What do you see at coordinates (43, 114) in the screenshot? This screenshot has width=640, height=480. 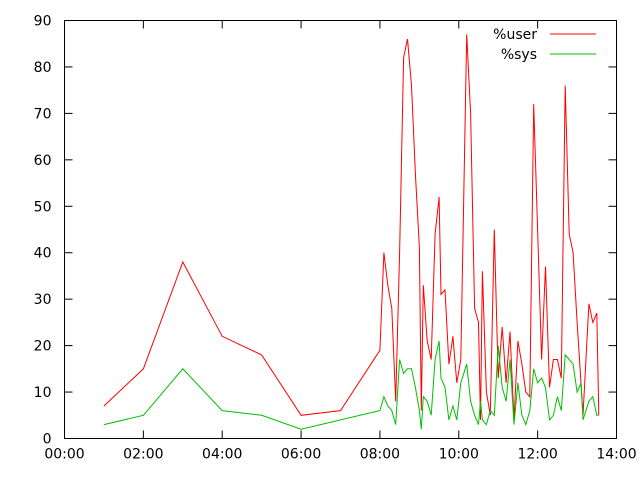 I see `y-tick-label: 70` at bounding box center [43, 114].